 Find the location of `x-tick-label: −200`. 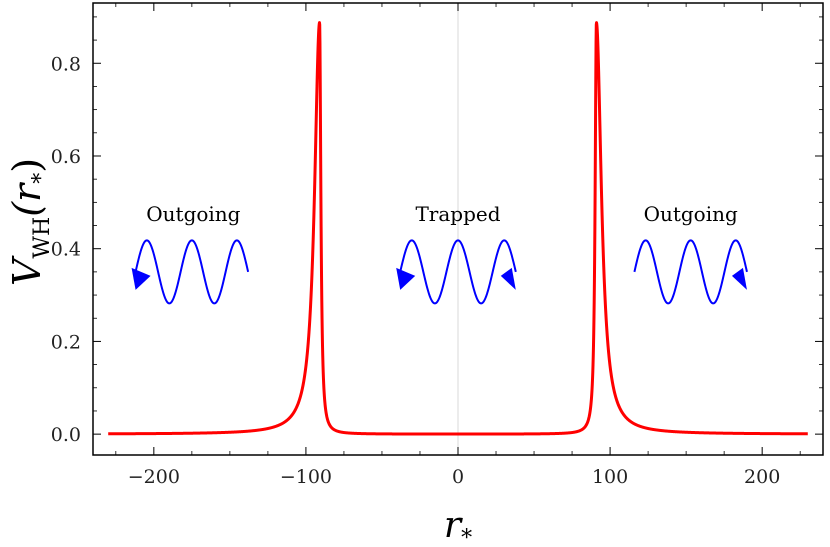

x-tick-label: −200 is located at coordinates (154, 477).